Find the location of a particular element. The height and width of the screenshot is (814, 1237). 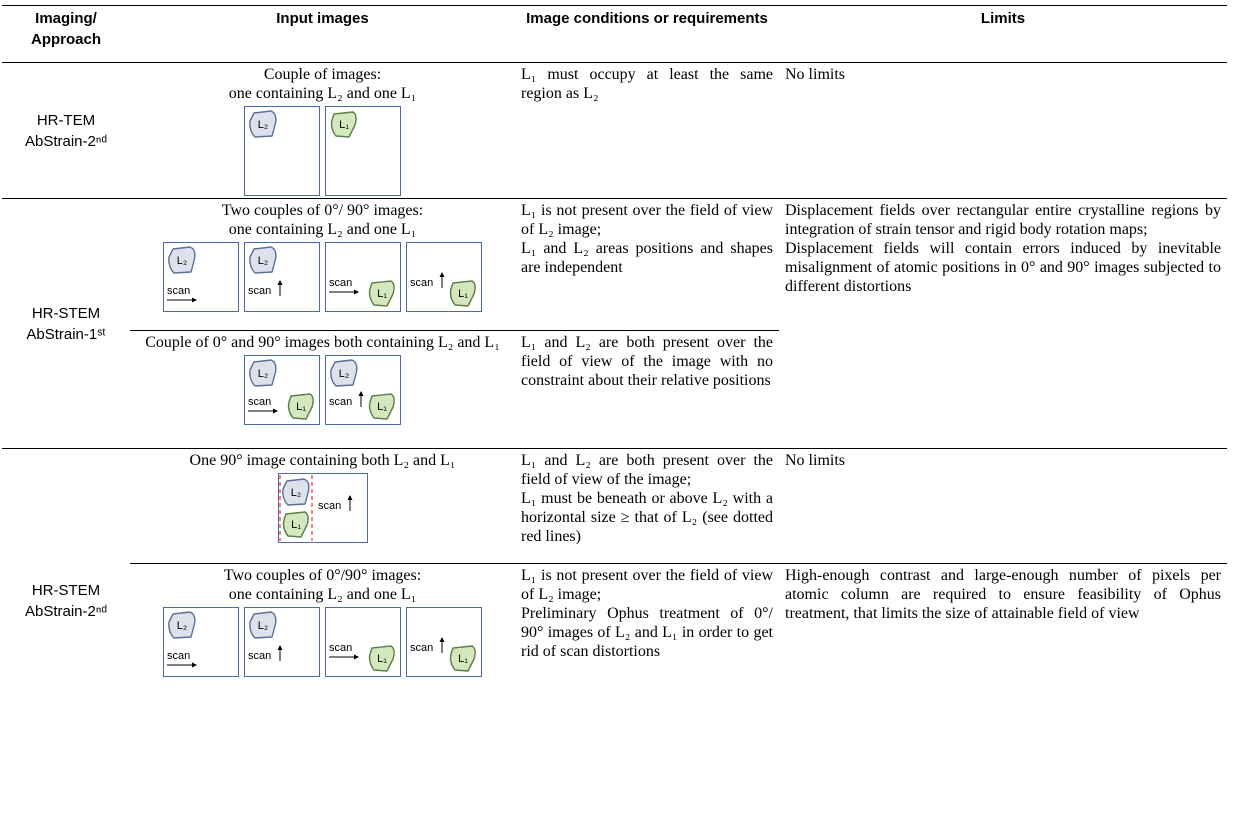

column-header: Limits is located at coordinates (1003, 34).